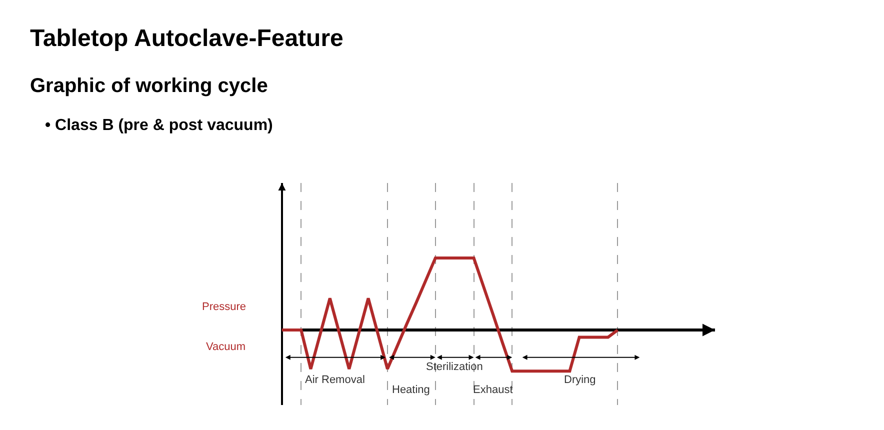 This screenshot has height=430, width=884. What do you see at coordinates (580, 380) in the screenshot?
I see `text: Drying` at bounding box center [580, 380].